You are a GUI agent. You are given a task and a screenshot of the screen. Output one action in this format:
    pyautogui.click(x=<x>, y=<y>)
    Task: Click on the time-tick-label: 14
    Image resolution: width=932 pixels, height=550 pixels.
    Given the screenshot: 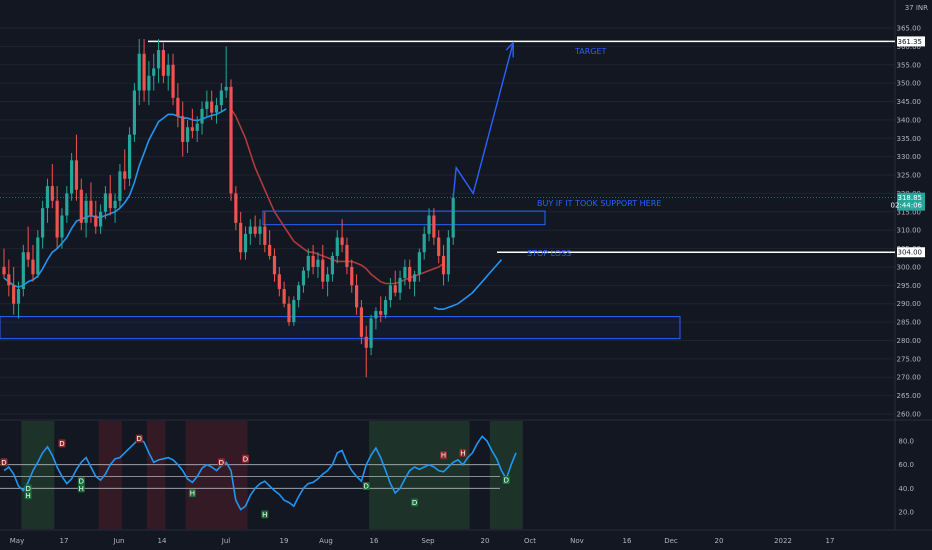 What is the action you would take?
    pyautogui.click(x=162, y=541)
    